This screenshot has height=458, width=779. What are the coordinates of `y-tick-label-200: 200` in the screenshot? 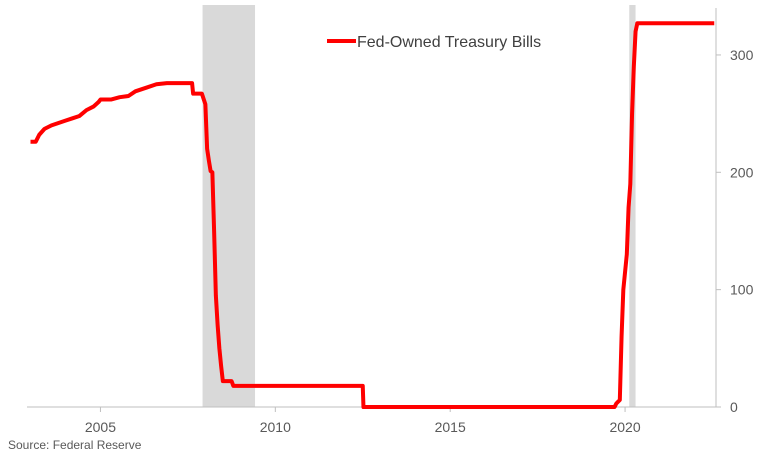 It's located at (742, 172).